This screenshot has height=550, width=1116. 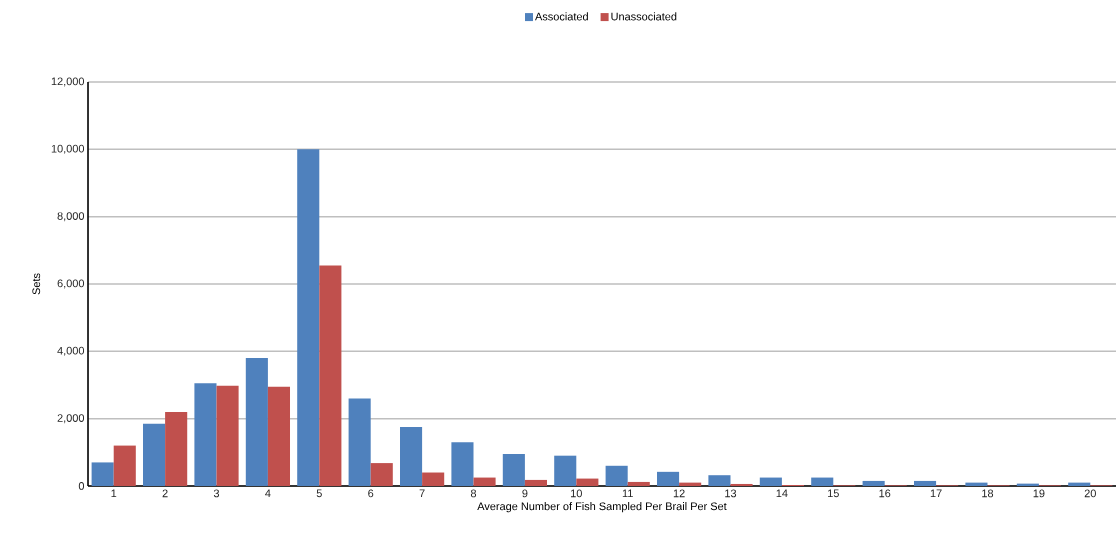 I want to click on x-tick-label: 1, so click(x=114, y=493).